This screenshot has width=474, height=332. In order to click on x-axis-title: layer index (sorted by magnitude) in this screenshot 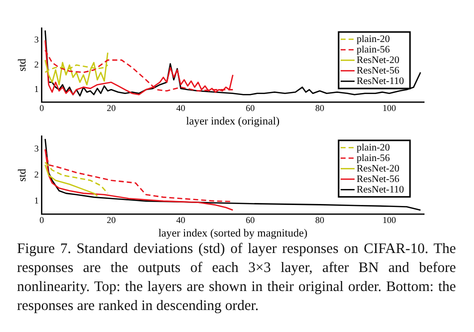, I will do `click(233, 233)`.